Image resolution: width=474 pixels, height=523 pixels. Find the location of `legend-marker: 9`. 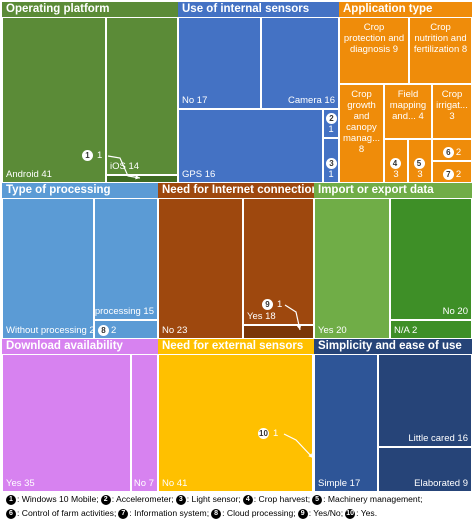

legend-marker: 9 is located at coordinates (302, 513).